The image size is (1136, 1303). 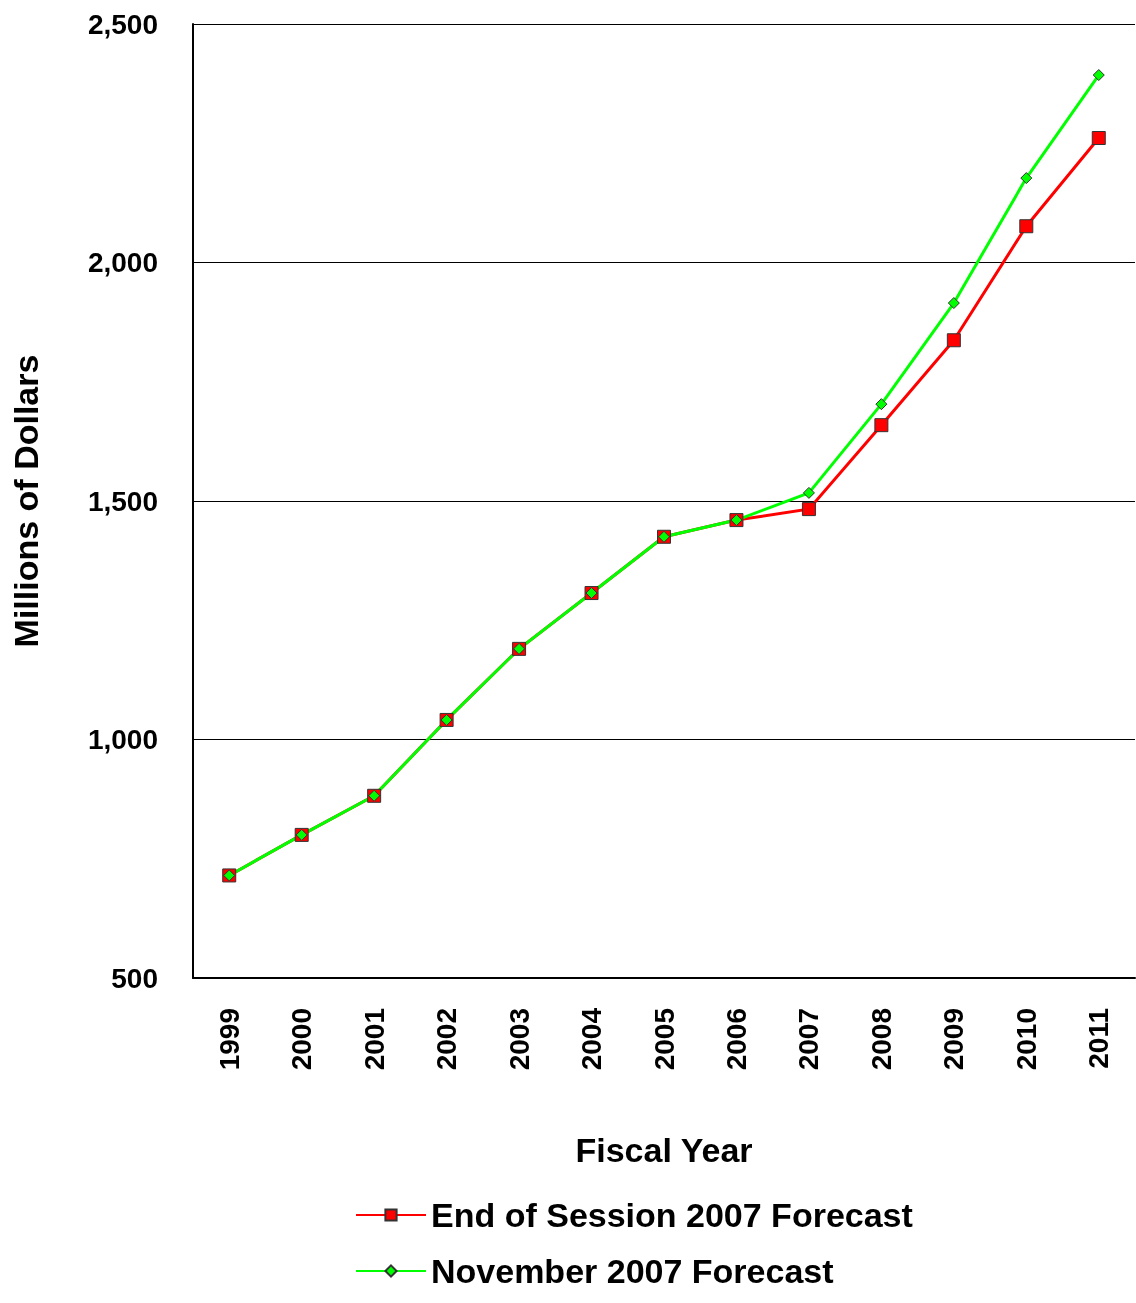 What do you see at coordinates (954, 1039) in the screenshot?
I see `x-tick-label: 2009` at bounding box center [954, 1039].